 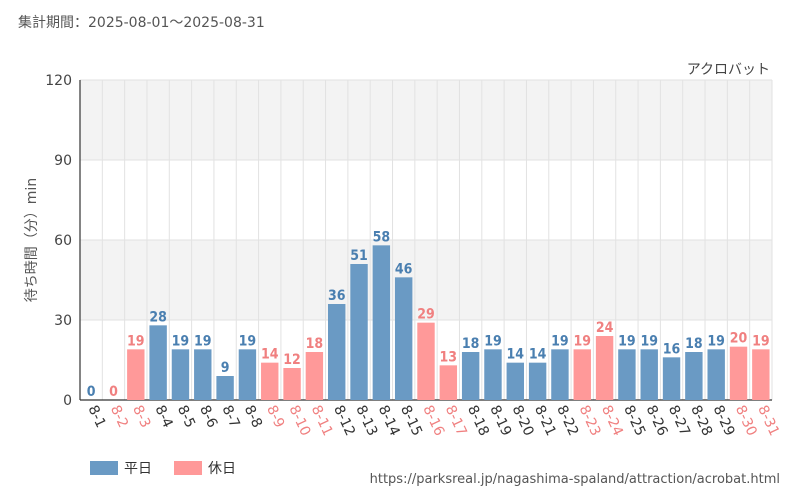 I want to click on value-label: 12, so click(x=292, y=360).